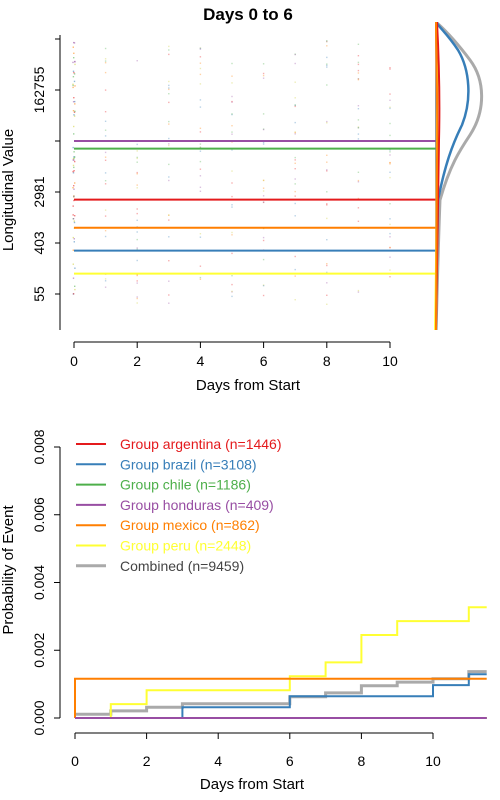  What do you see at coordinates (39, 446) in the screenshot?
I see `y-tick-label: 0.008` at bounding box center [39, 446].